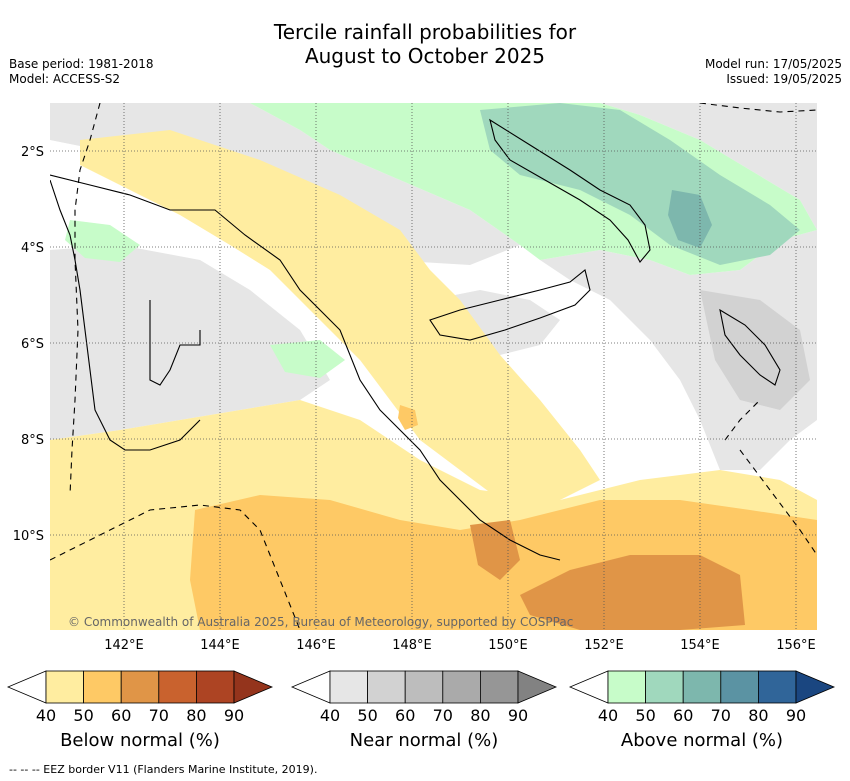 This screenshot has height=781, width=850. I want to click on lon-label: 154°E, so click(700, 645).